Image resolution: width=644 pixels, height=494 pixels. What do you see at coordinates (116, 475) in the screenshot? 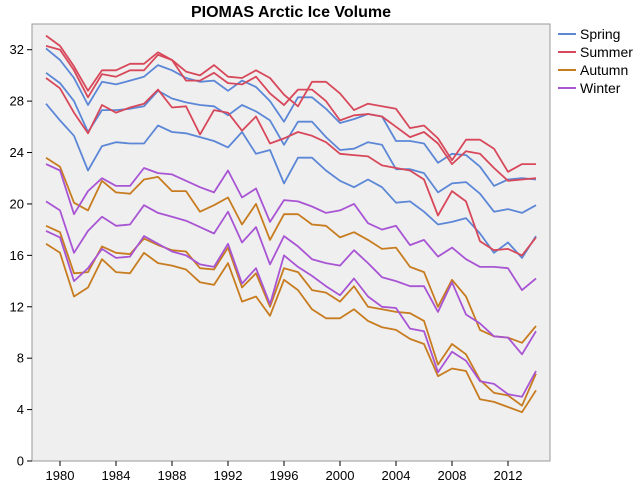
I see `x-tick-label: 1984` at bounding box center [116, 475].